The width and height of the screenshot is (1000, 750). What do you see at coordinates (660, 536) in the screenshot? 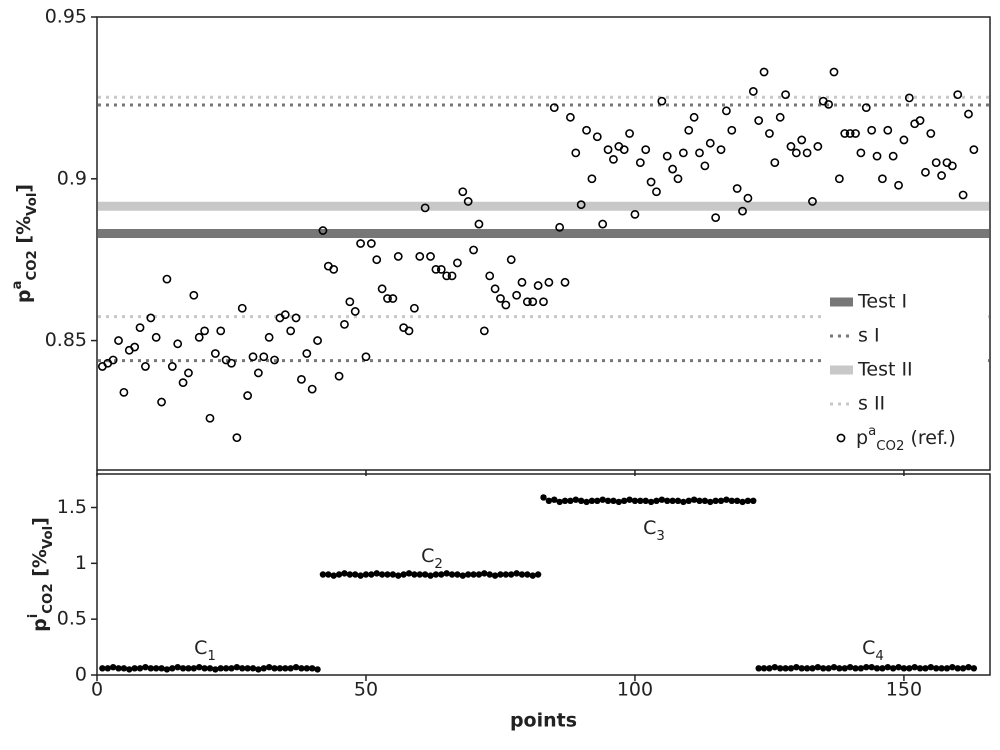
I see `annotation-sub: 3` at bounding box center [660, 536].